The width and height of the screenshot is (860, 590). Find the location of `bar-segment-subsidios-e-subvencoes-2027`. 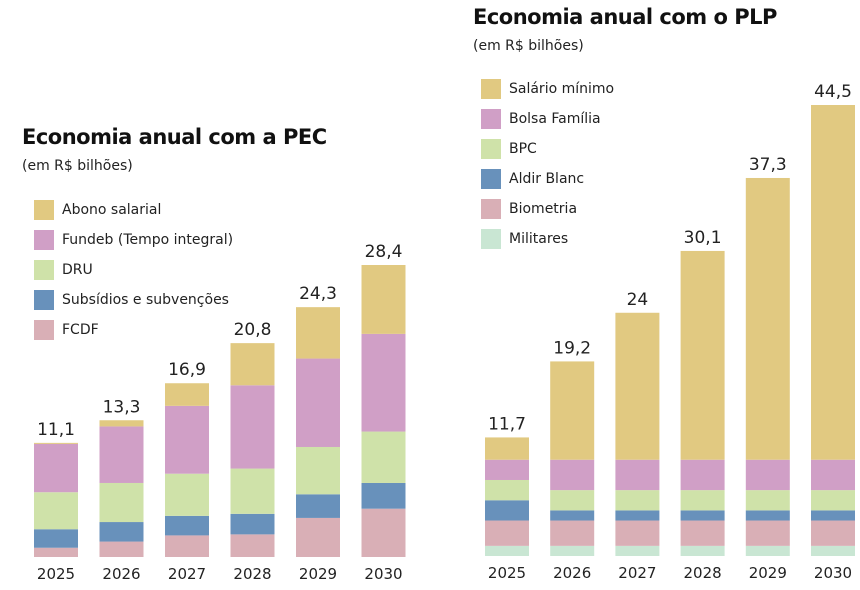

bar-segment-subsidios-e-subvencoes-2027 is located at coordinates (187, 525).